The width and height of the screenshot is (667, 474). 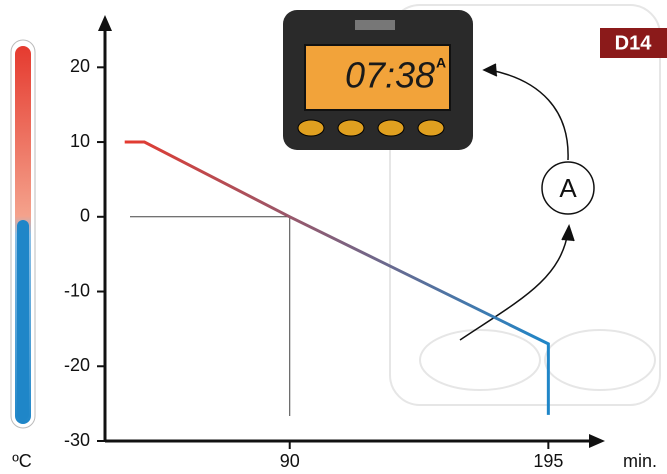 What do you see at coordinates (517, 202) in the screenshot?
I see `callout-arrows` at bounding box center [517, 202].